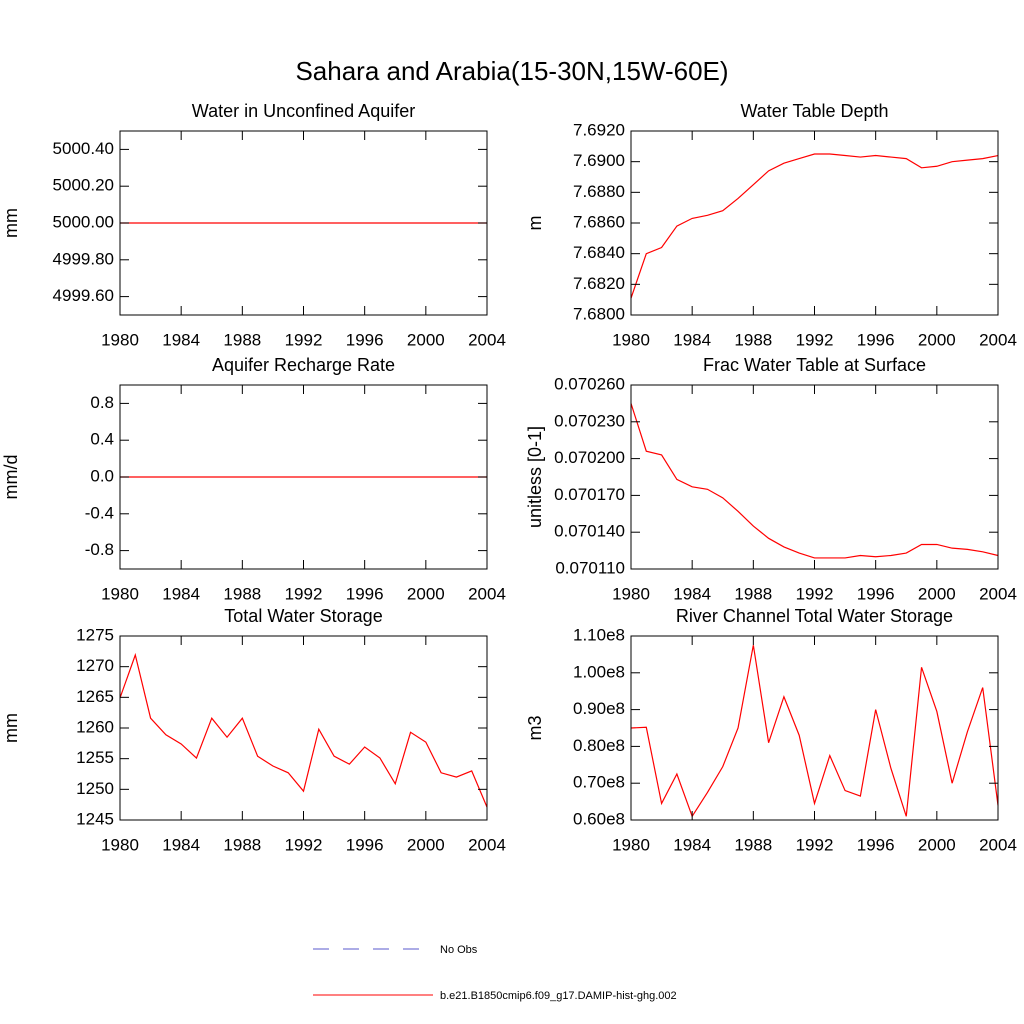  Describe the element at coordinates (95, 634) in the screenshot. I see `y-tick-label: 1275` at that location.